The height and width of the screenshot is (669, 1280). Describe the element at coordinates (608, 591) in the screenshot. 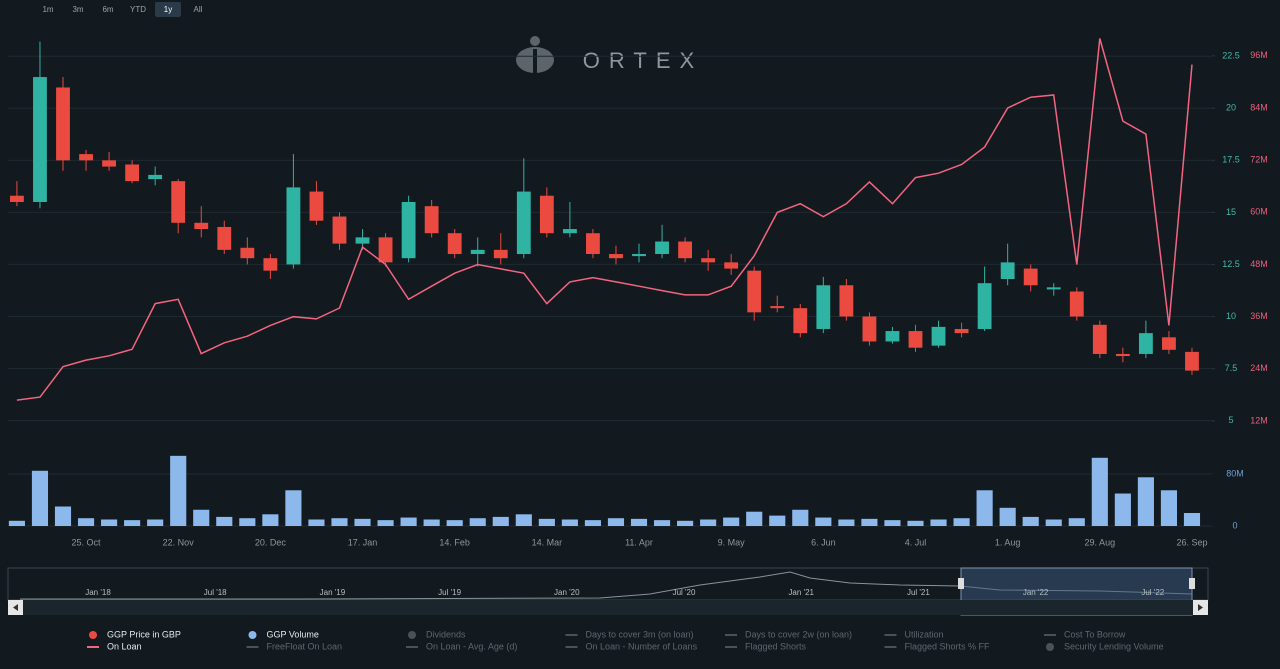

I see `navigator` at that location.